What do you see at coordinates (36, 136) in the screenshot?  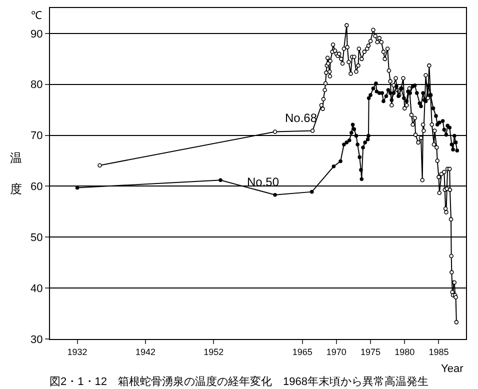 I see `y-tick-label: 70` at bounding box center [36, 136].